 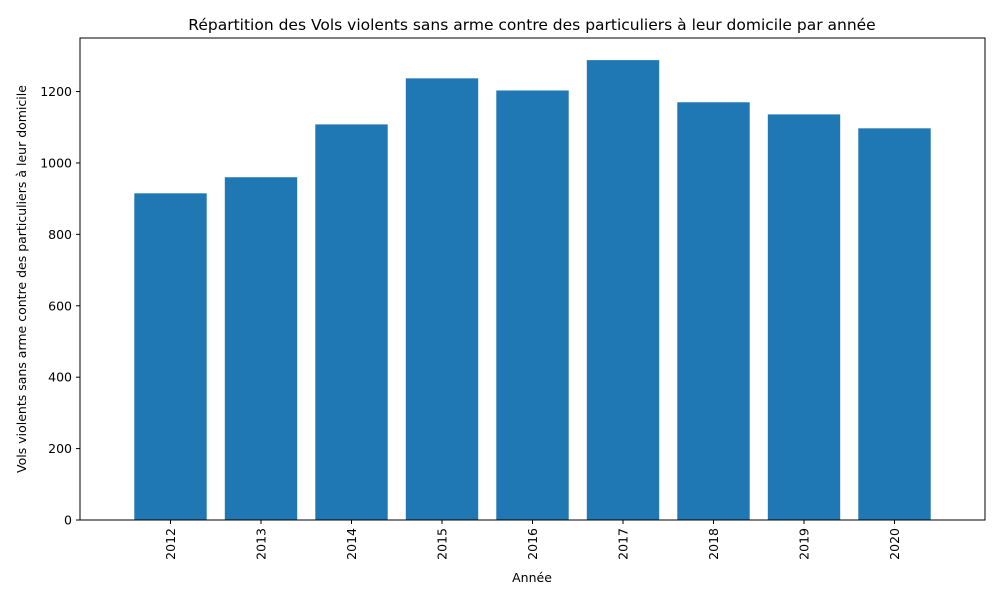 I want to click on x-tick-label: 2018, so click(x=713, y=544).